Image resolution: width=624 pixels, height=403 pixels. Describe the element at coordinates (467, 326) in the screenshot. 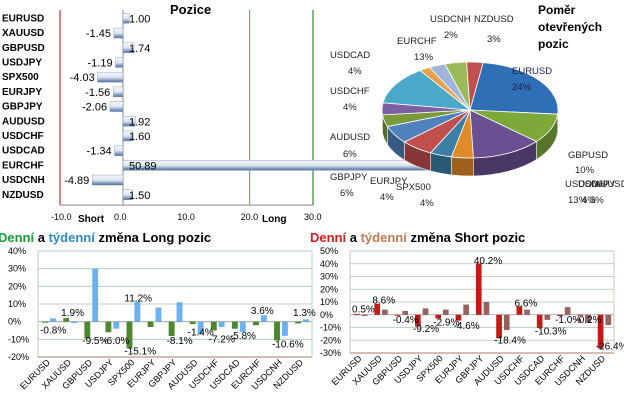

I see `data-label: -4.6%` at that location.